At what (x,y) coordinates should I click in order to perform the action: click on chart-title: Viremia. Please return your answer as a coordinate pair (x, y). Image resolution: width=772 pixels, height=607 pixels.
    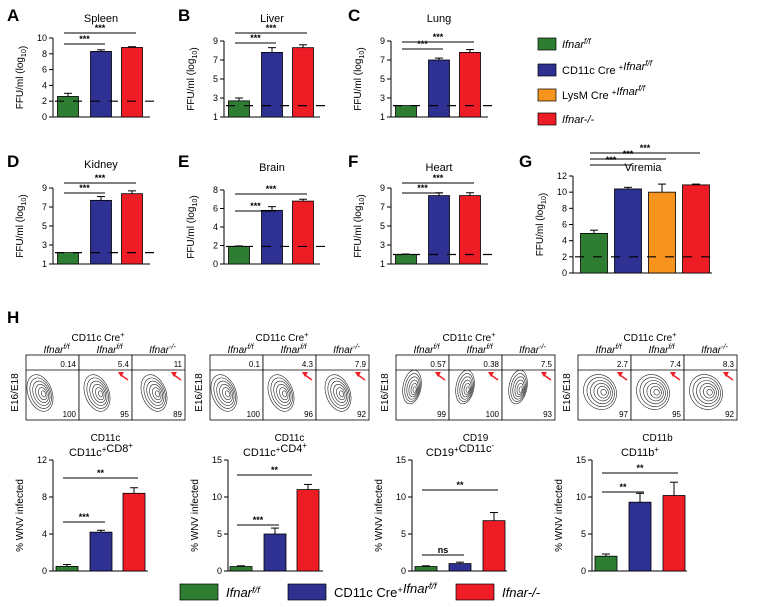
    Looking at the image, I should click on (643, 168).